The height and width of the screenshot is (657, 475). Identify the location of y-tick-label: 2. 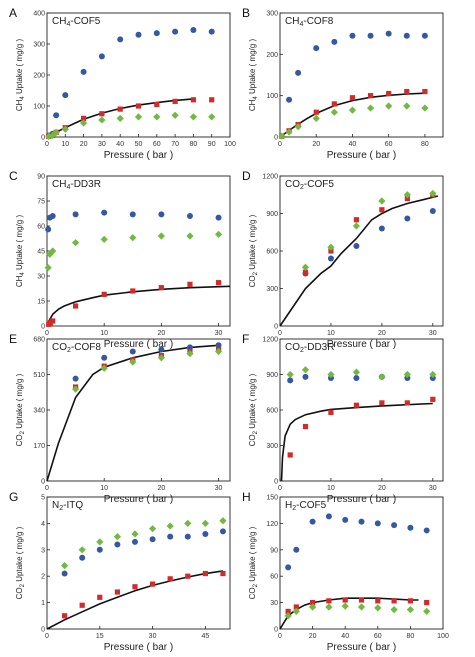
(43, 577).